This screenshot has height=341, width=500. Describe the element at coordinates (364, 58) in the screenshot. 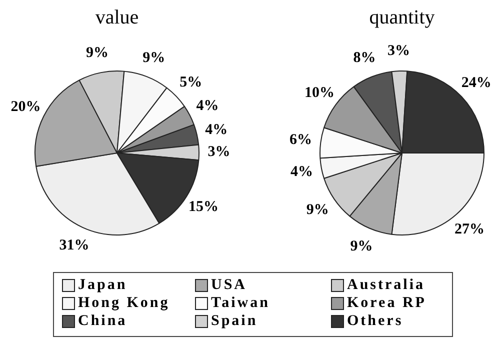

I see `data-label: 8%` at that location.